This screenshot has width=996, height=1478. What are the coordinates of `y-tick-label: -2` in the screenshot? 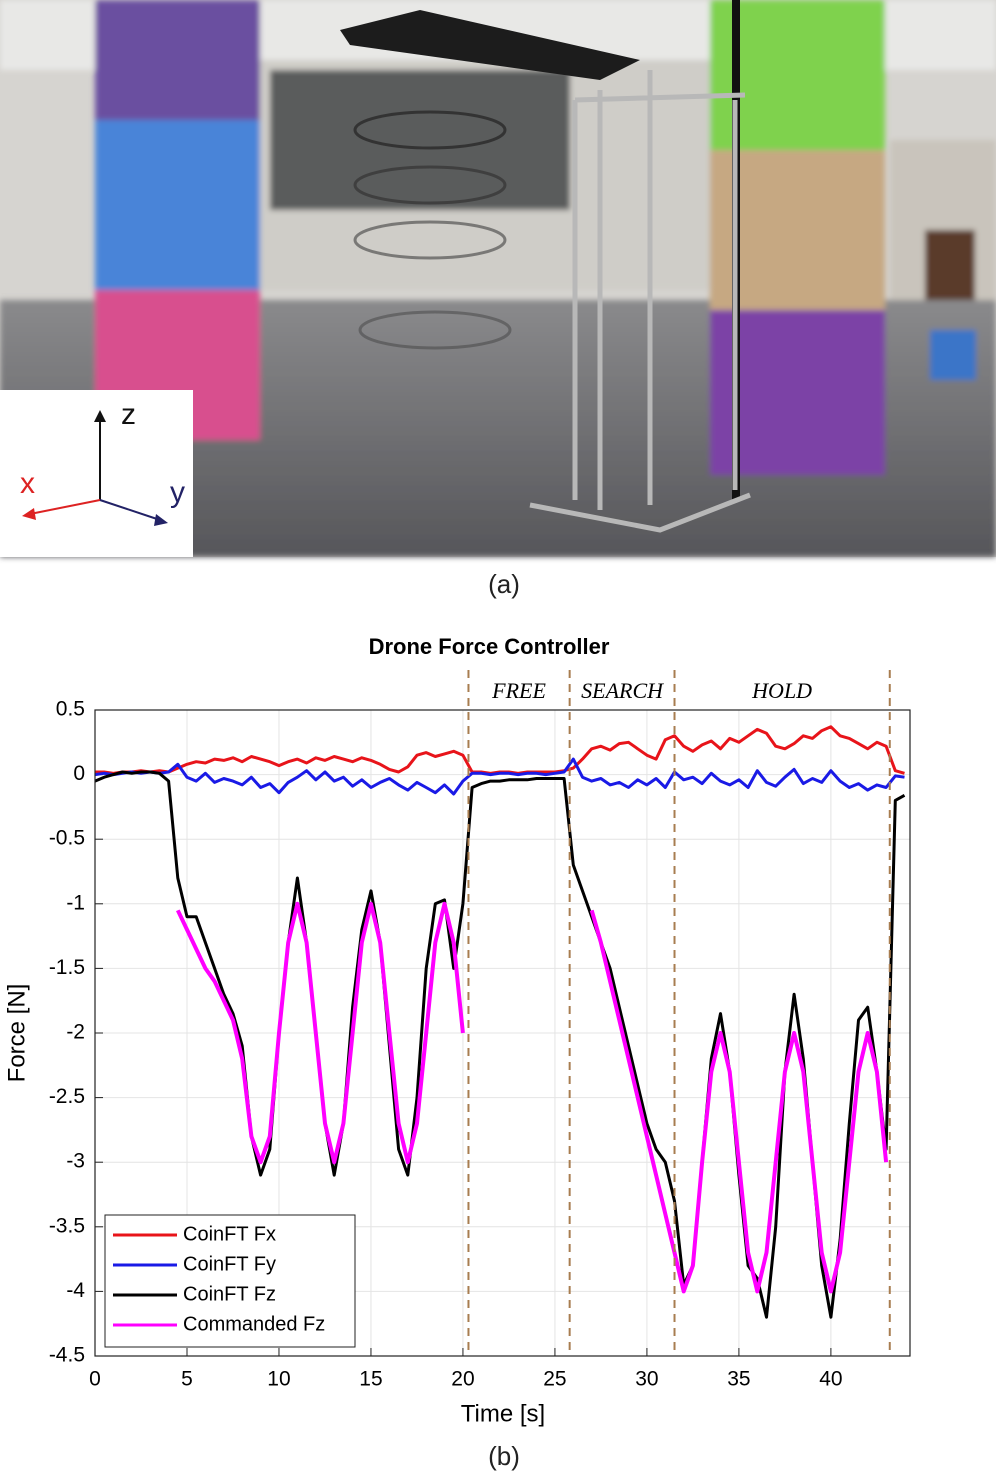 It's located at (75, 1032).